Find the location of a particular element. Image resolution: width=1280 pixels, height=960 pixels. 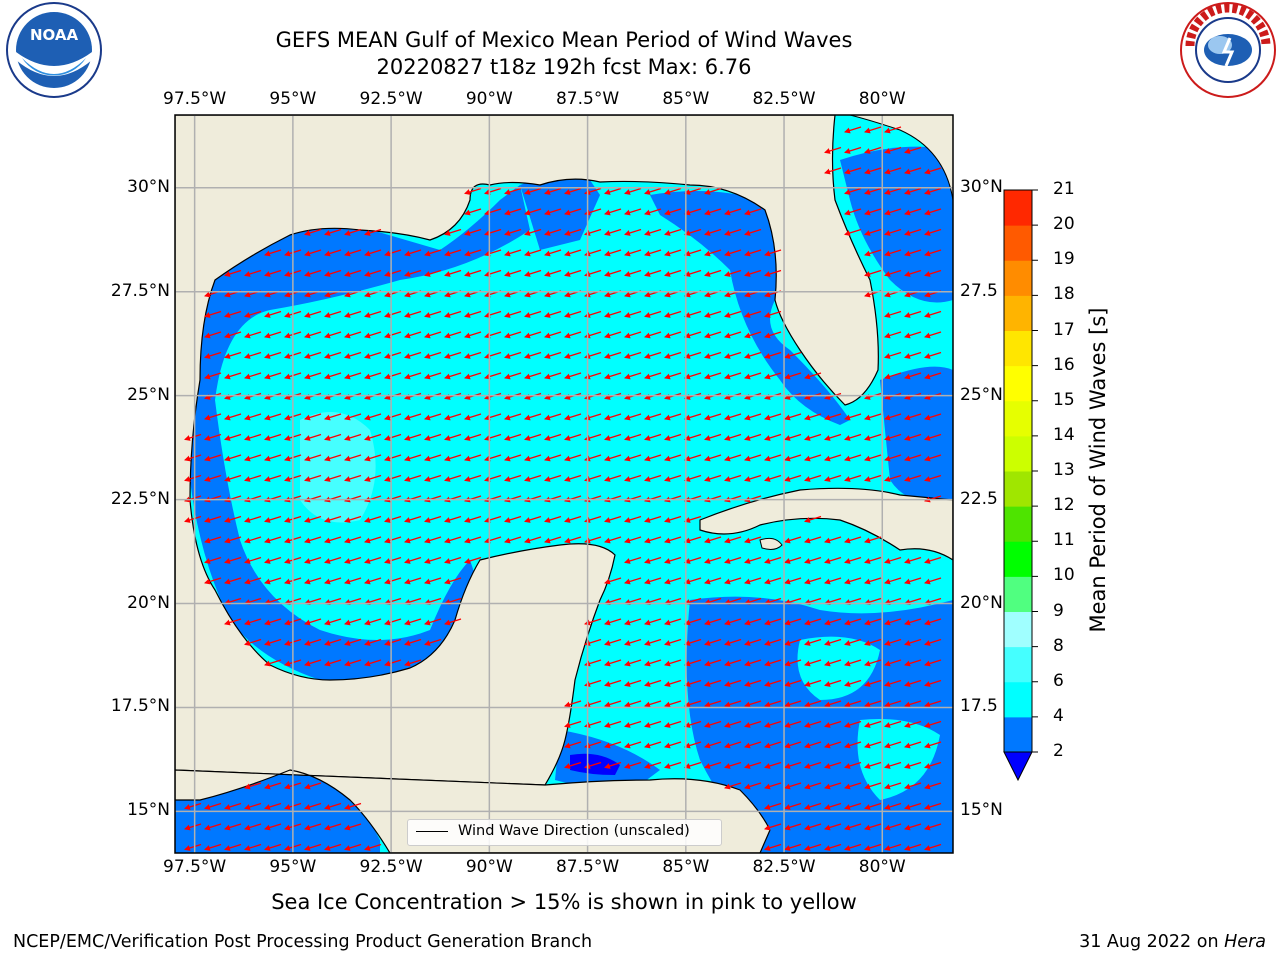

lat-label-right: 25°N is located at coordinates (981, 394).